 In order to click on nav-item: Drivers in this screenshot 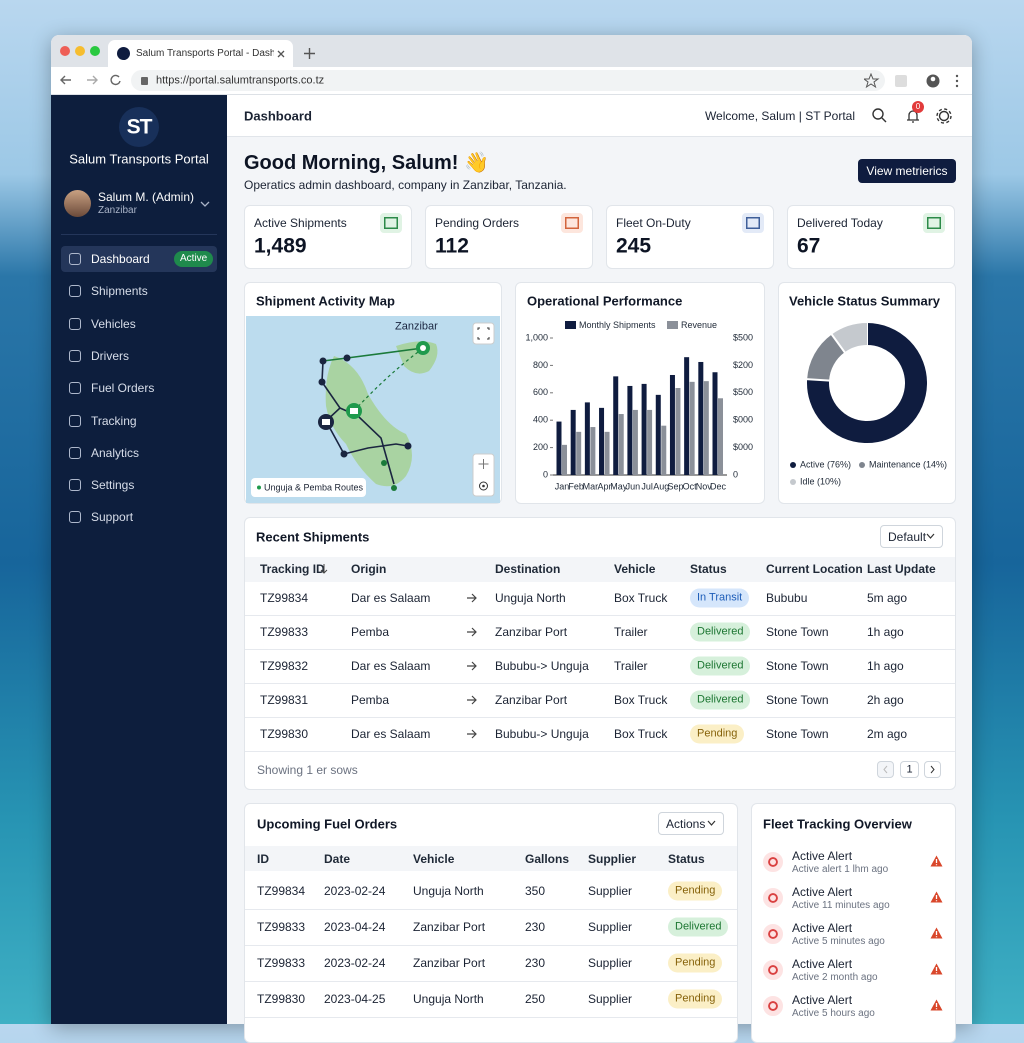, I will do `click(110, 355)`.